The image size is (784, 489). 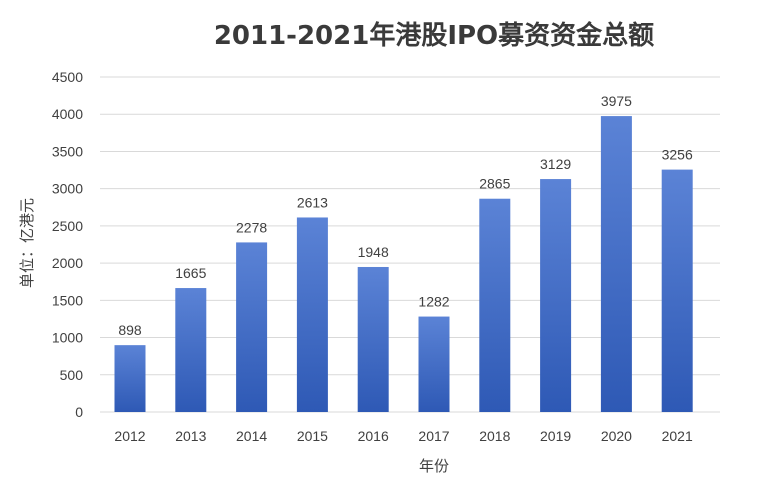 What do you see at coordinates (616, 436) in the screenshot?
I see `x-tick-label-2020: 2020` at bounding box center [616, 436].